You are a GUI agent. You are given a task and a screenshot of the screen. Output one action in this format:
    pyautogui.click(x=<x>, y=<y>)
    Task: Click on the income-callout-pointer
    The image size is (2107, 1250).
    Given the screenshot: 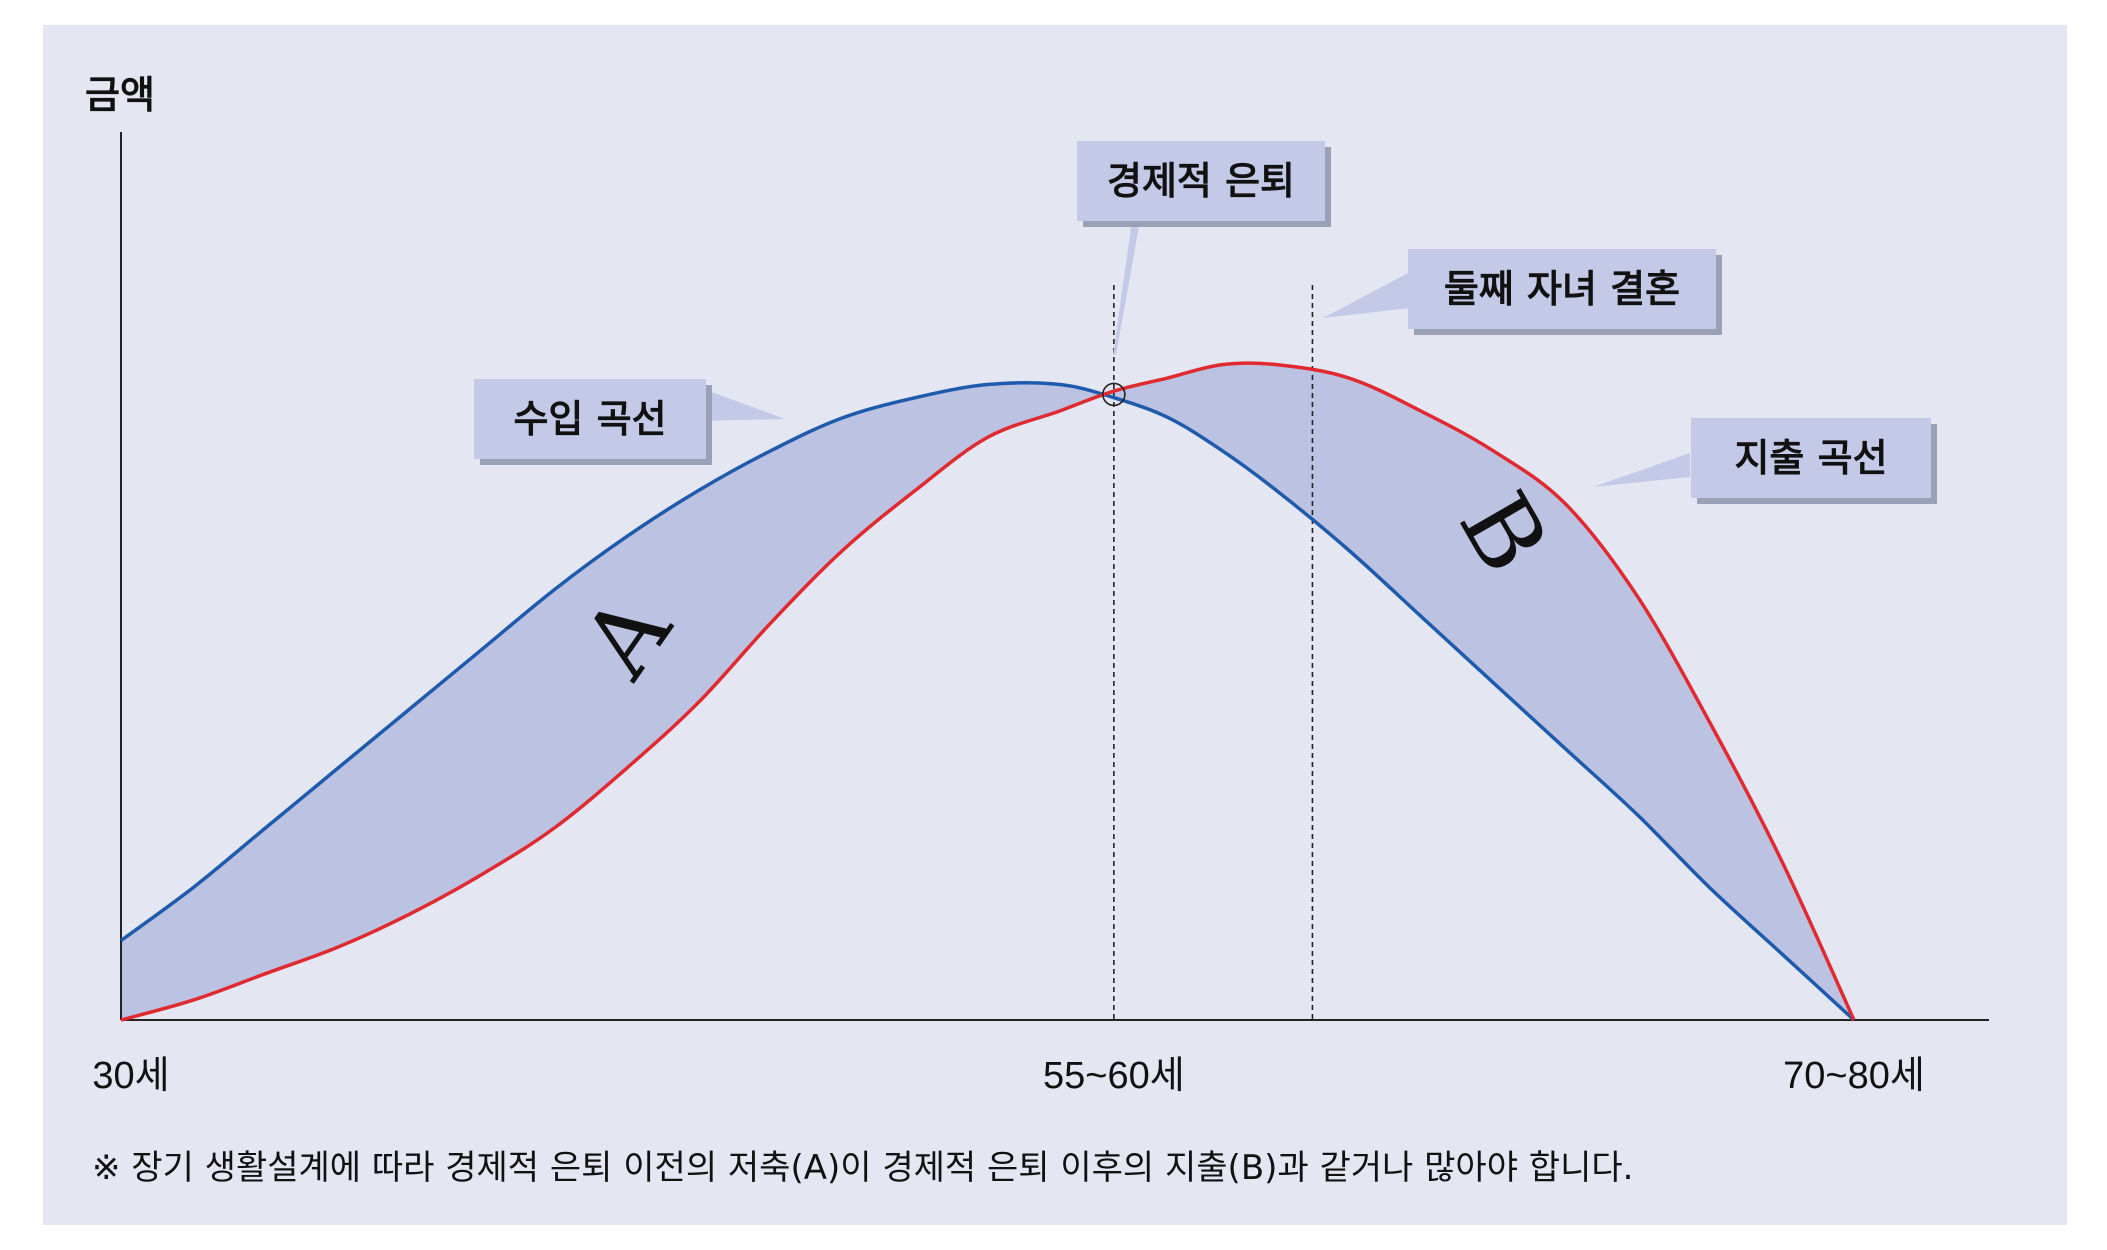 What is the action you would take?
    pyautogui.click(x=741, y=404)
    